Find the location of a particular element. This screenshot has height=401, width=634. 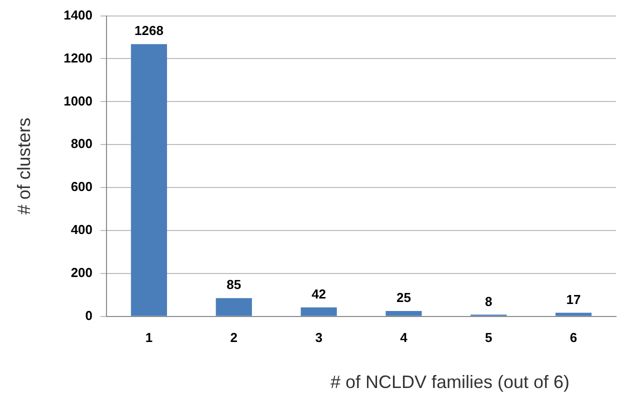

y-tick-label: 1000 is located at coordinates (78, 100).